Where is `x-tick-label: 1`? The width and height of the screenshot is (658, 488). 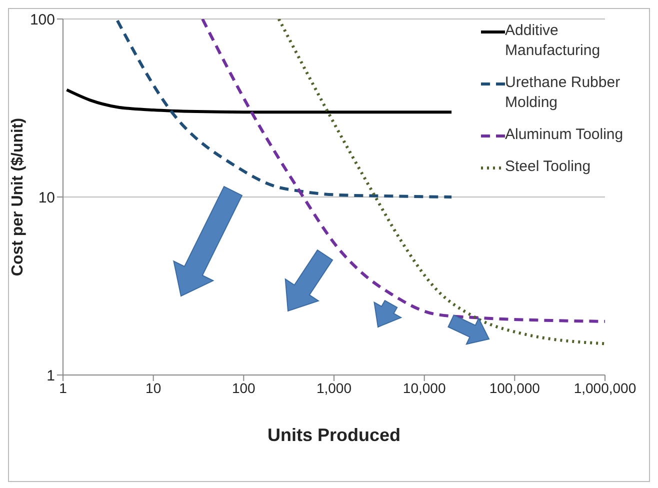 x-tick-label: 1 is located at coordinates (63, 388).